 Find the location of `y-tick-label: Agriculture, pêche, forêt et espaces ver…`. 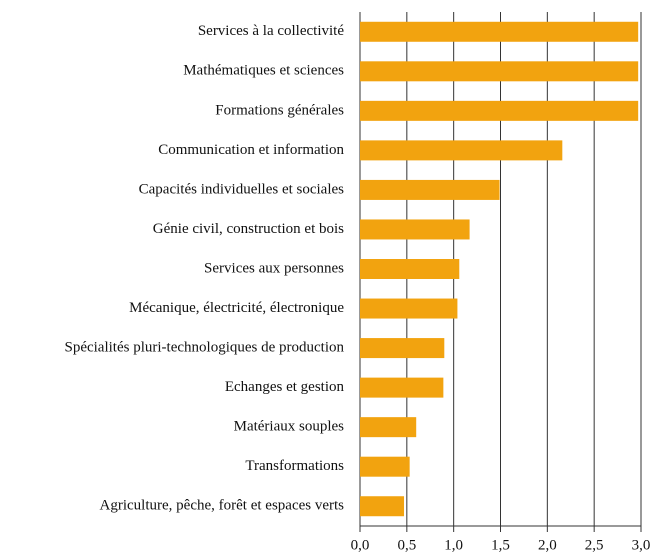

y-tick-label: Agriculture, pêche, forêt et espaces ver… is located at coordinates (222, 506).